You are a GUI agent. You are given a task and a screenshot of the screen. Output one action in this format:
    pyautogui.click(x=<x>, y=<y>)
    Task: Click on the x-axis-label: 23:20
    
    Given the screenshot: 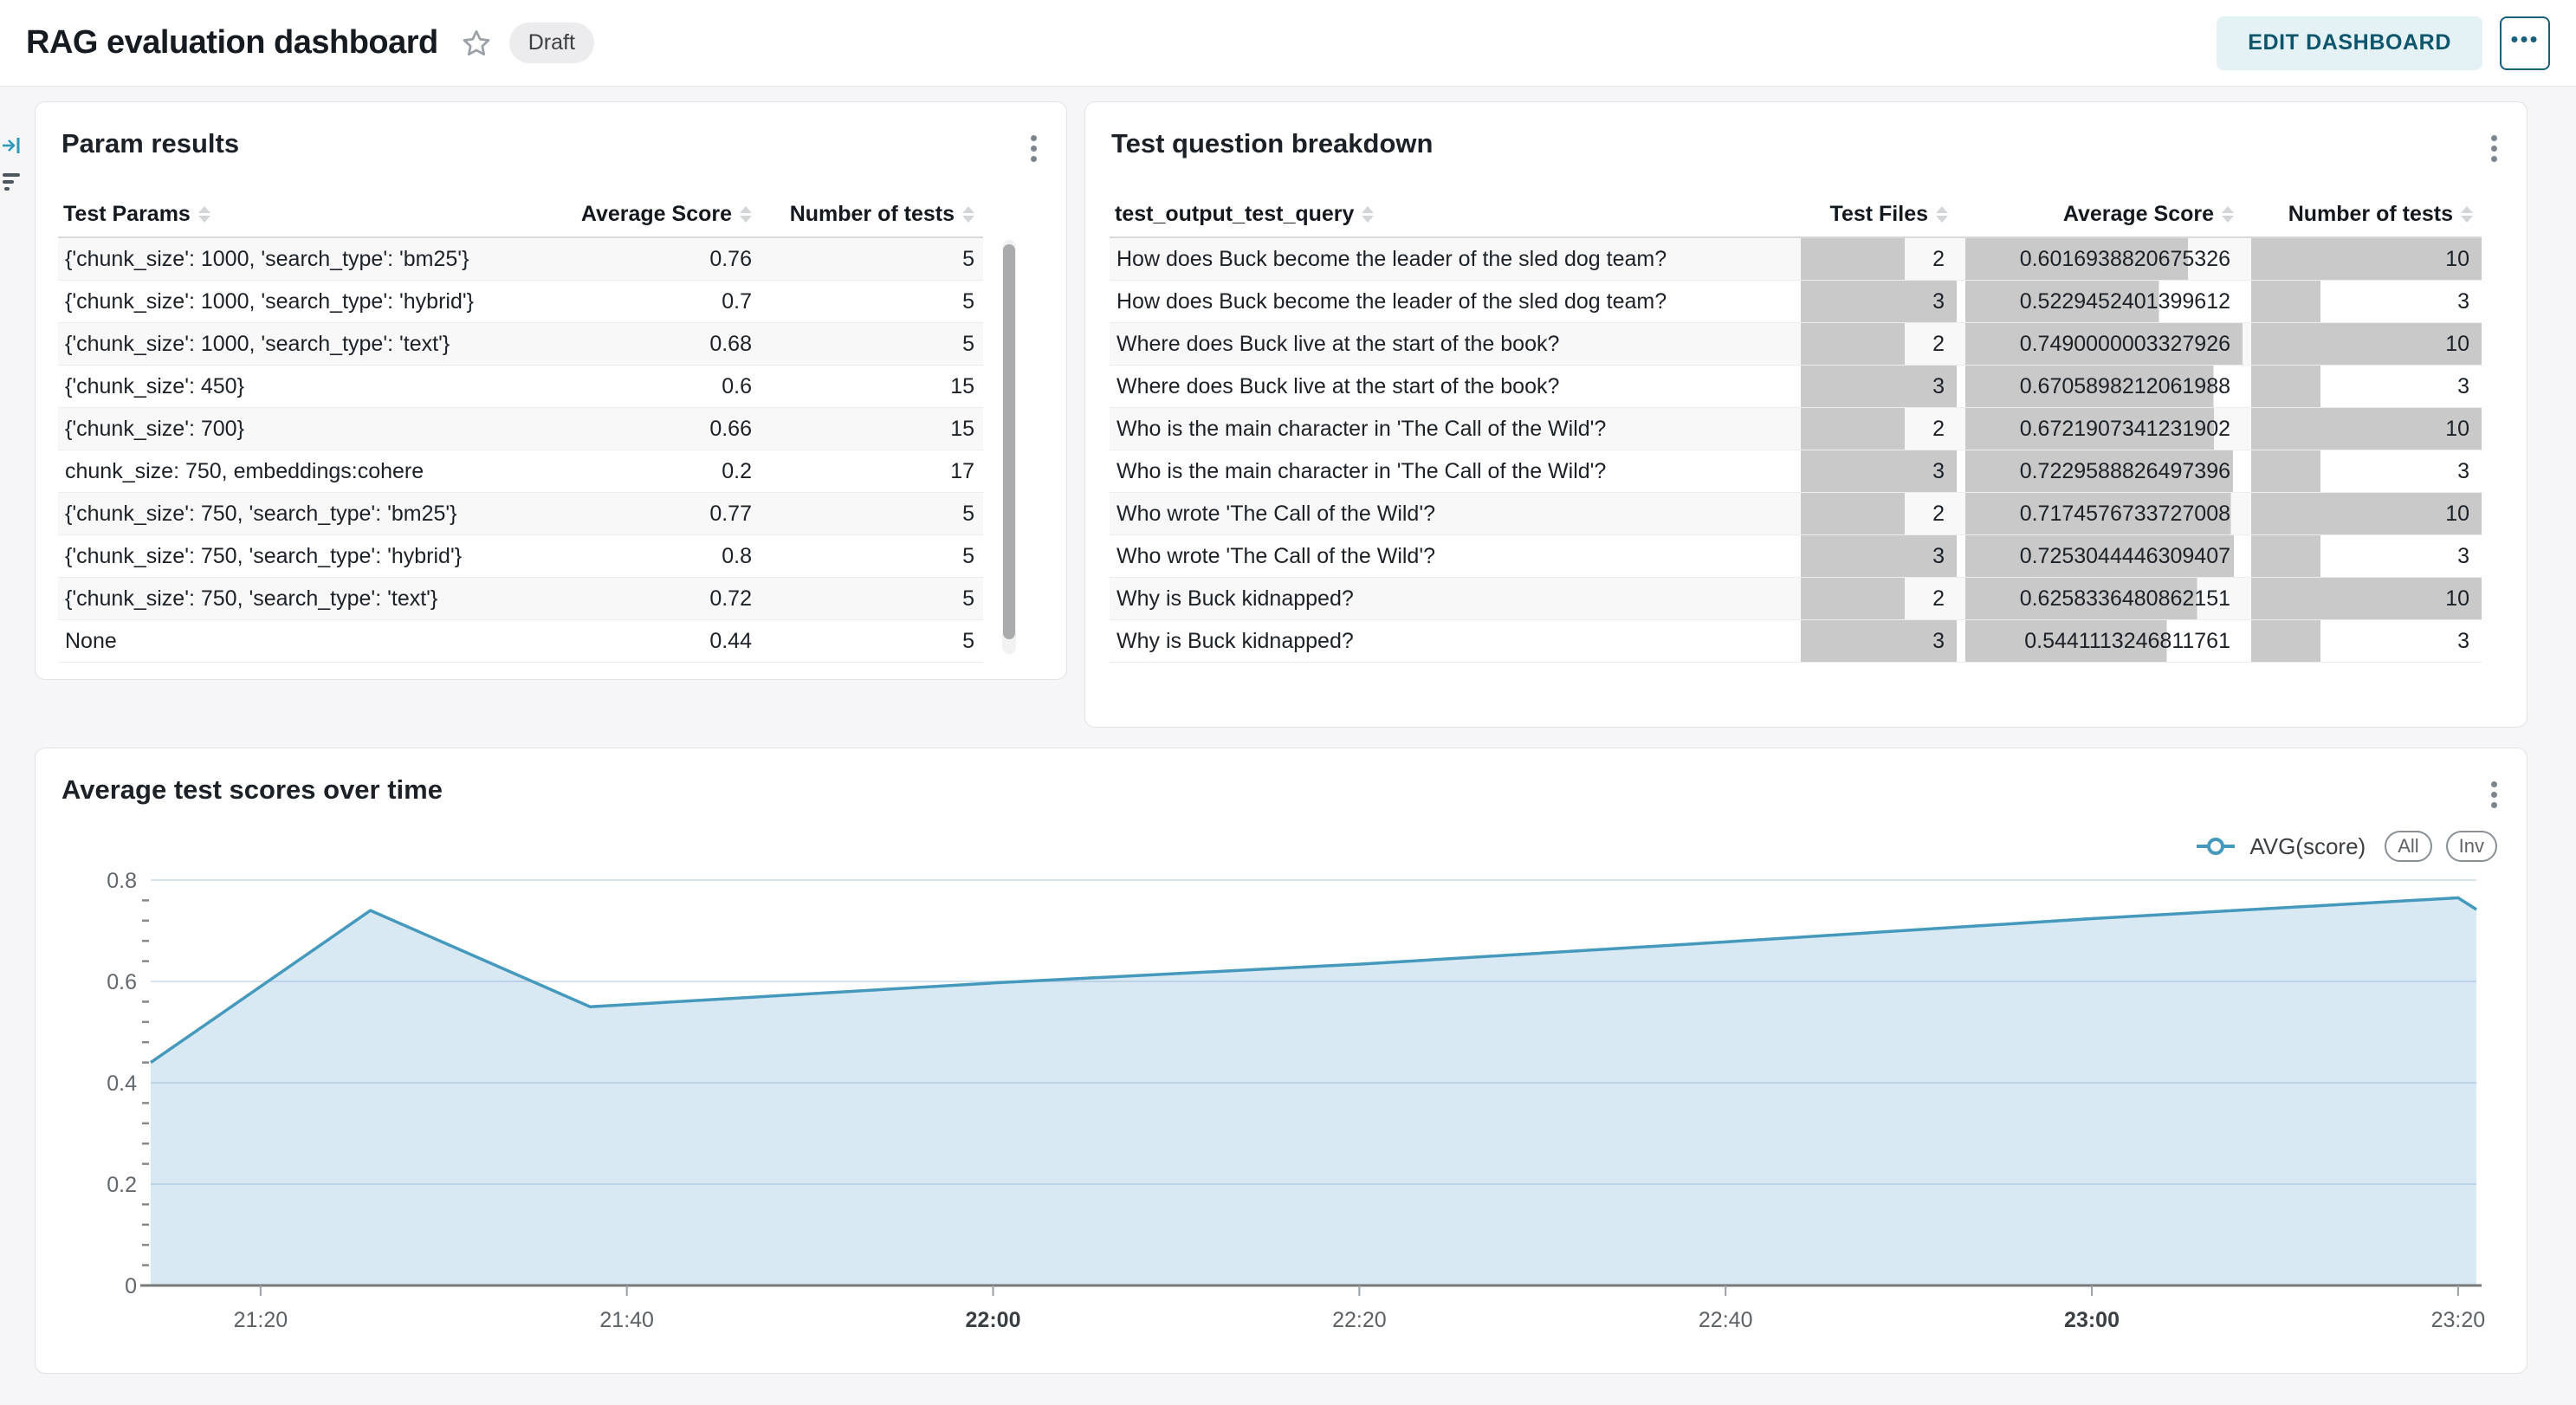 What is the action you would take?
    pyautogui.click(x=2458, y=1320)
    